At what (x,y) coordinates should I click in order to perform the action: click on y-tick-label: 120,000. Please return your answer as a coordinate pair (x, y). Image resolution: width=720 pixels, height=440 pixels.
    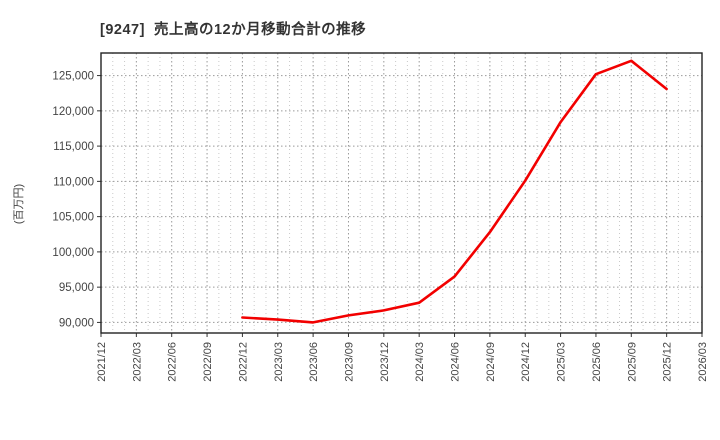
    Looking at the image, I should click on (73, 112).